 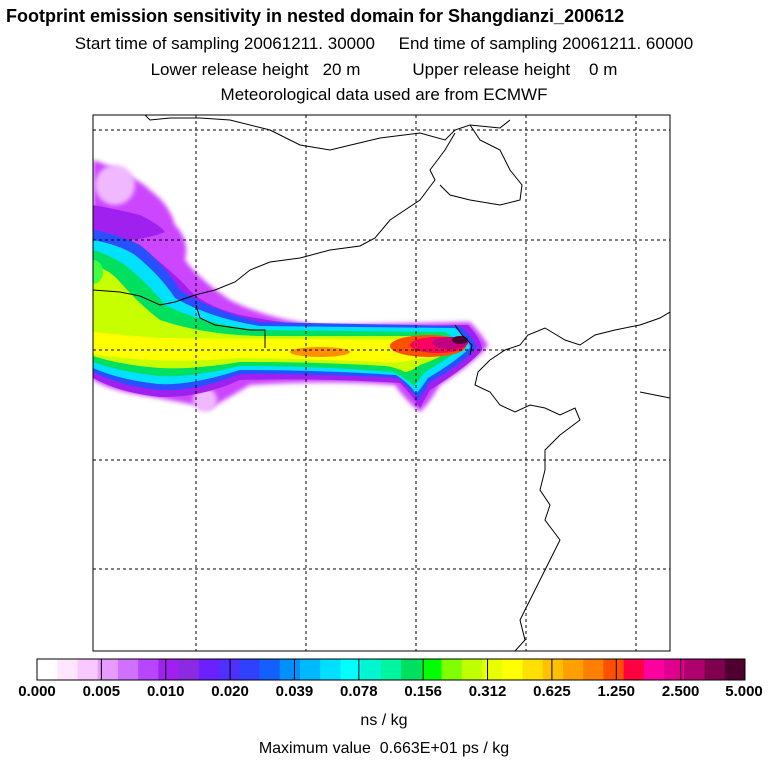 What do you see at coordinates (552, 691) in the screenshot?
I see `legend-tick-label: 0.625` at bounding box center [552, 691].